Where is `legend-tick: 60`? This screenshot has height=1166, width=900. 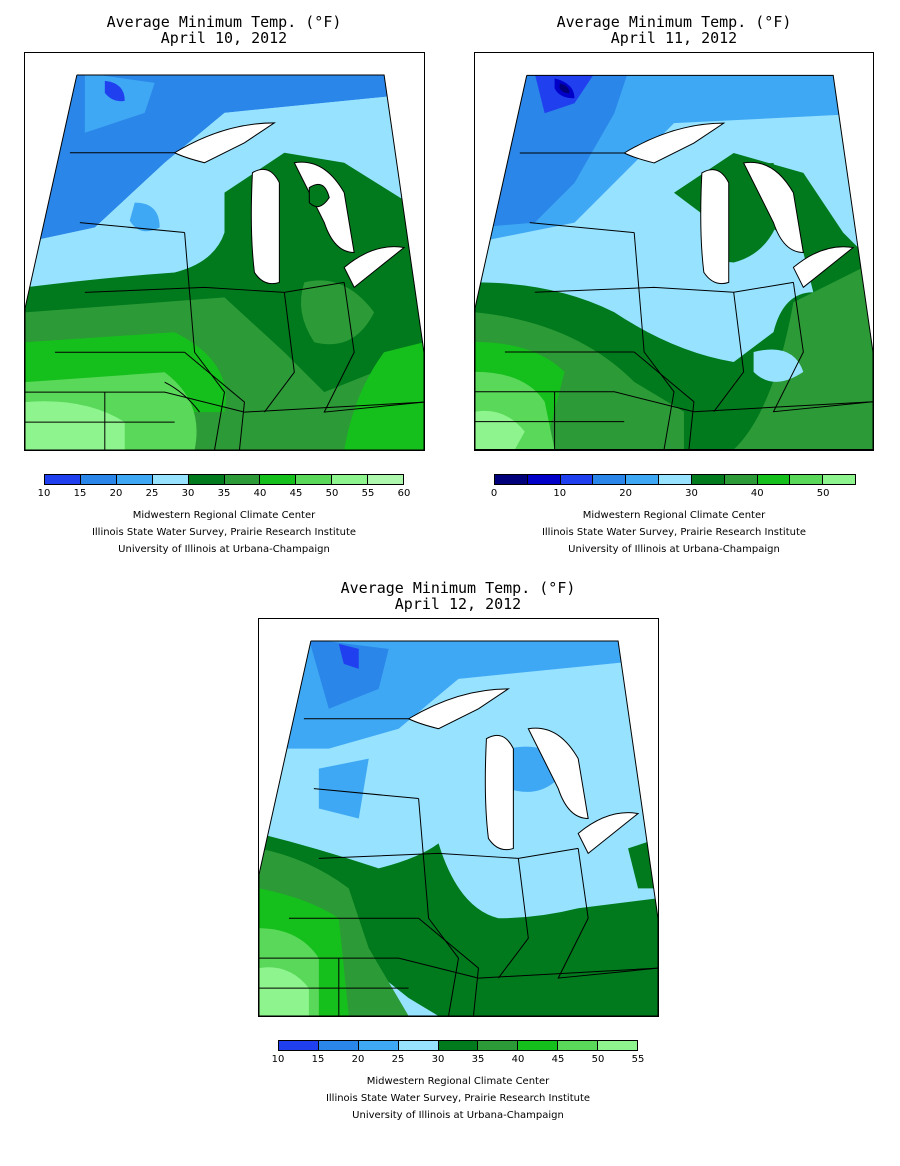 legend-tick: 60 is located at coordinates (404, 493).